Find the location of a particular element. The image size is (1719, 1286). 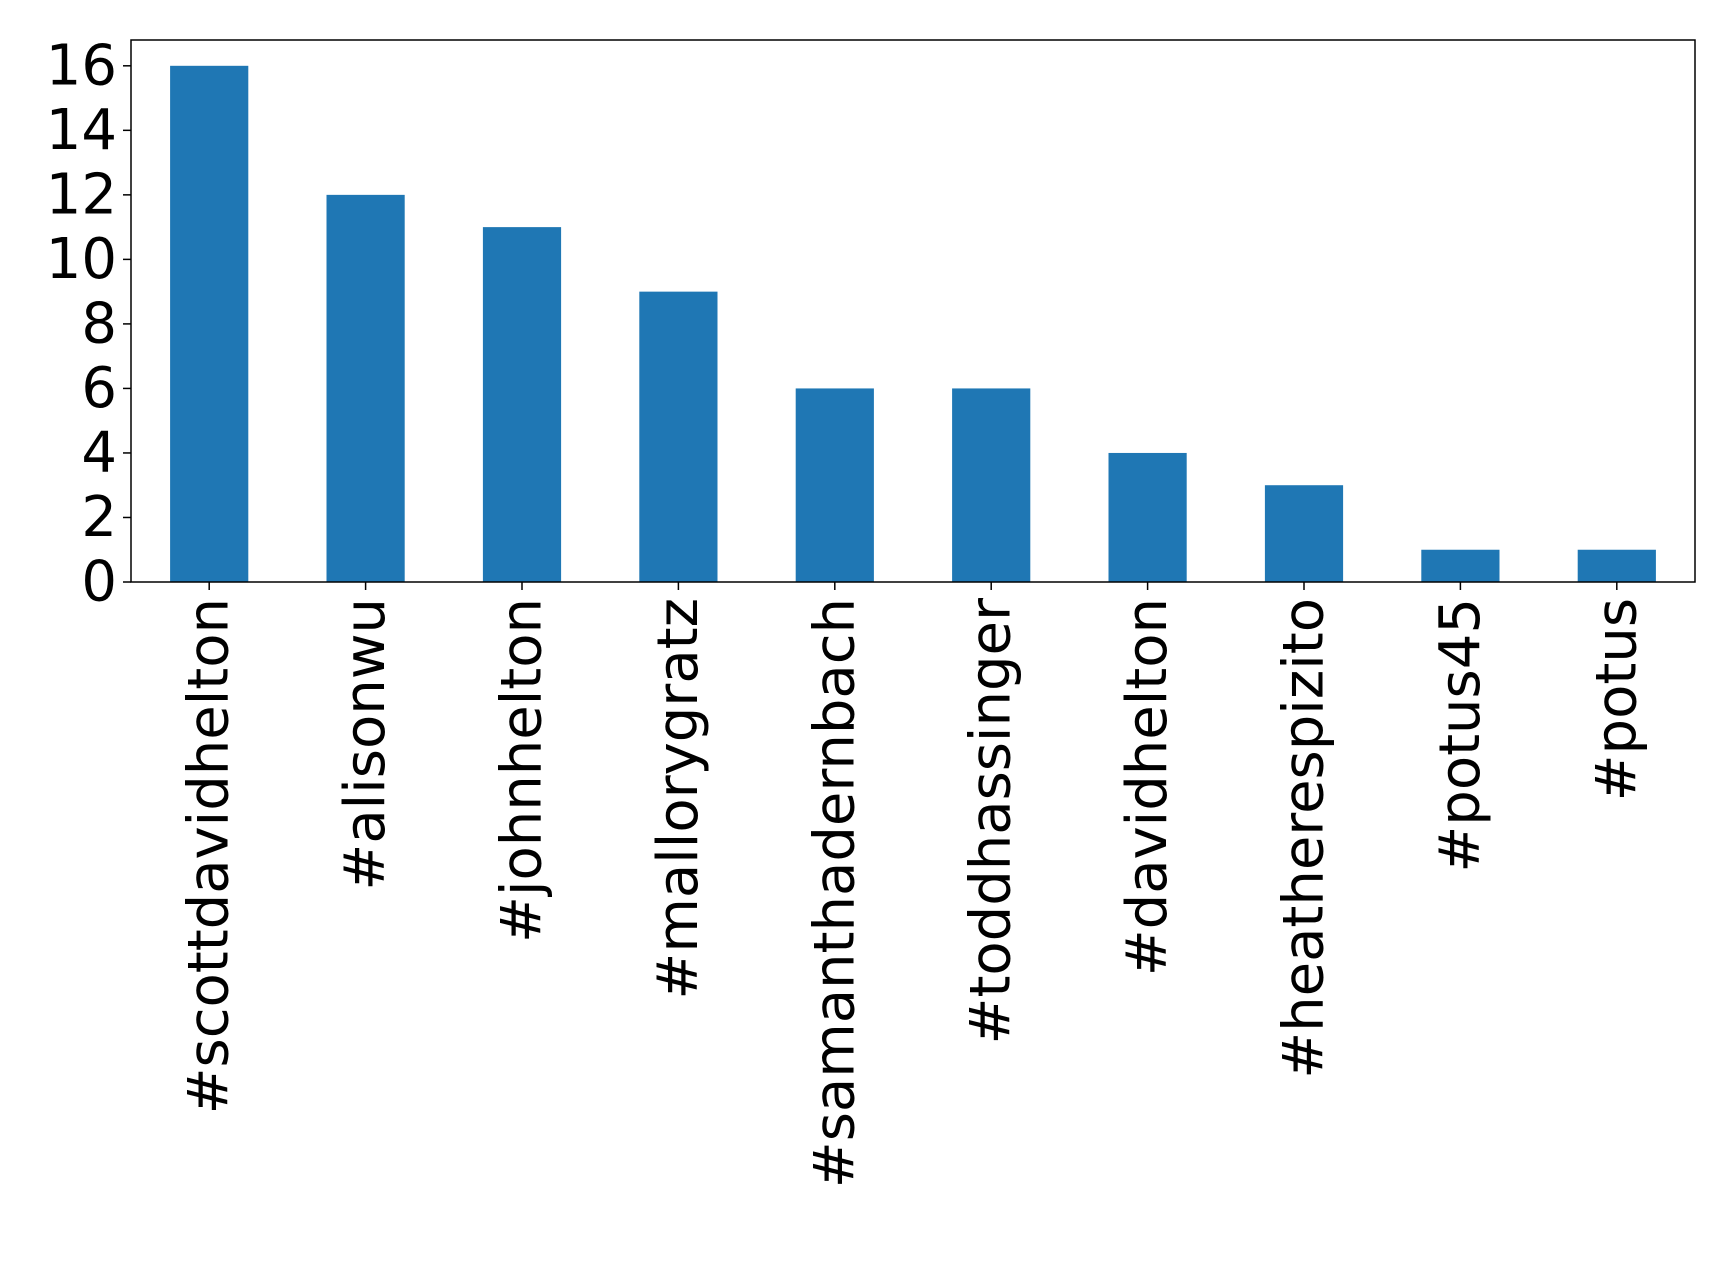

x-tick-label: #davidhelton is located at coordinates (1147, 787).